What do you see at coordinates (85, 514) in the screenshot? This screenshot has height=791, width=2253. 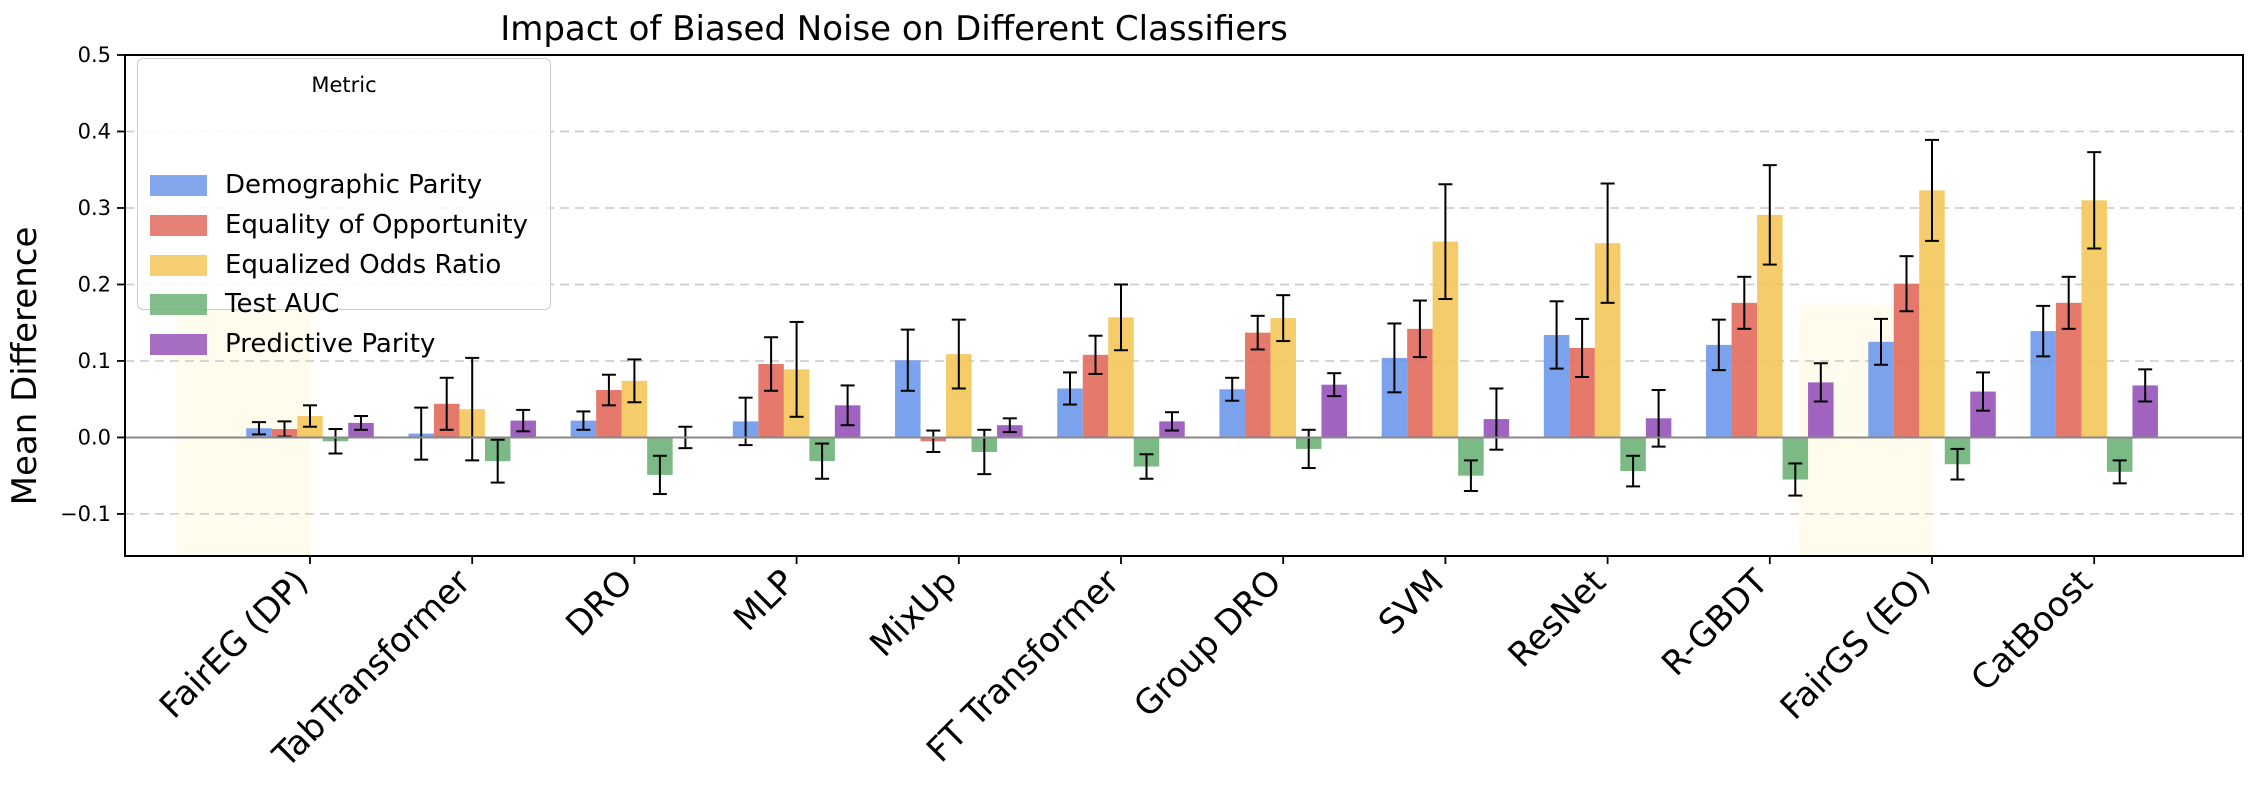 I see `y-tick-label: −0.1` at bounding box center [85, 514].